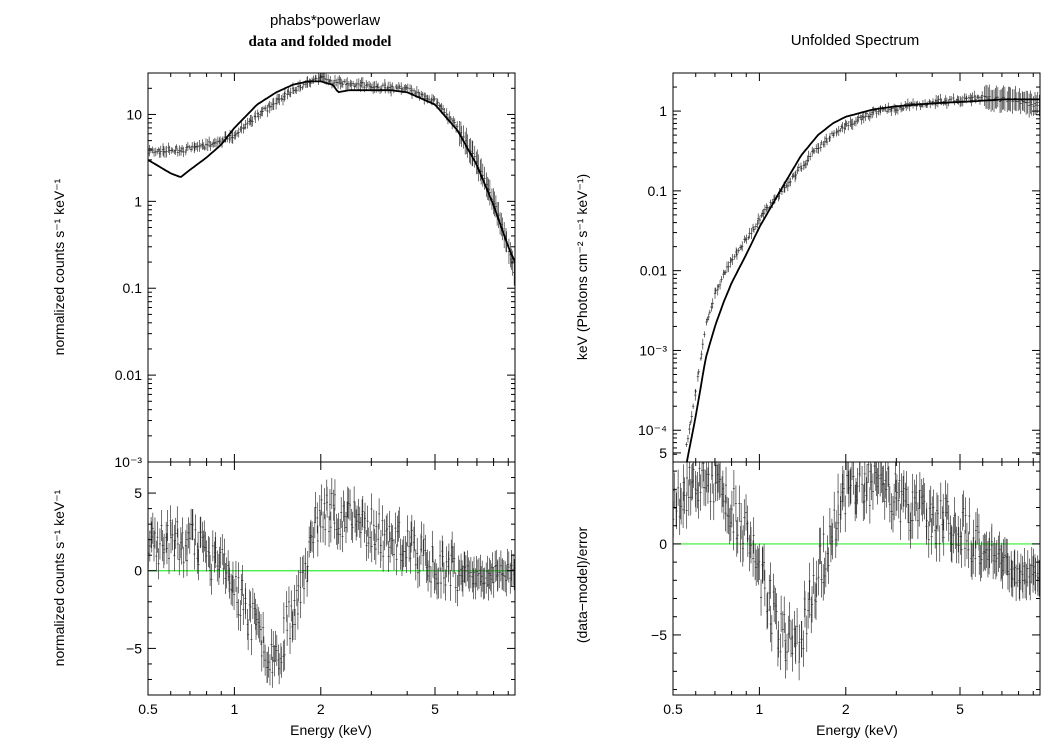 This screenshot has width=1042, height=740. What do you see at coordinates (59, 266) in the screenshot?
I see `left-top-y-axis-title: normalized counts s⁻¹ keV⁻¹` at bounding box center [59, 266].